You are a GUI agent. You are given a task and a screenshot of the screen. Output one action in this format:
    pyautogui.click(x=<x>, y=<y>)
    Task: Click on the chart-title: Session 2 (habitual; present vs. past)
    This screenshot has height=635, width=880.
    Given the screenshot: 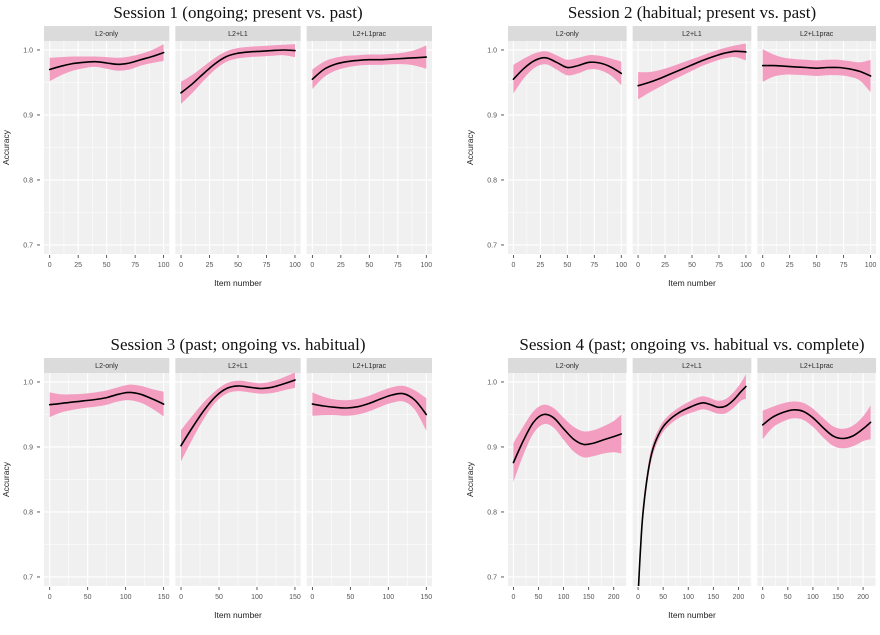 What is the action you would take?
    pyautogui.click(x=692, y=12)
    